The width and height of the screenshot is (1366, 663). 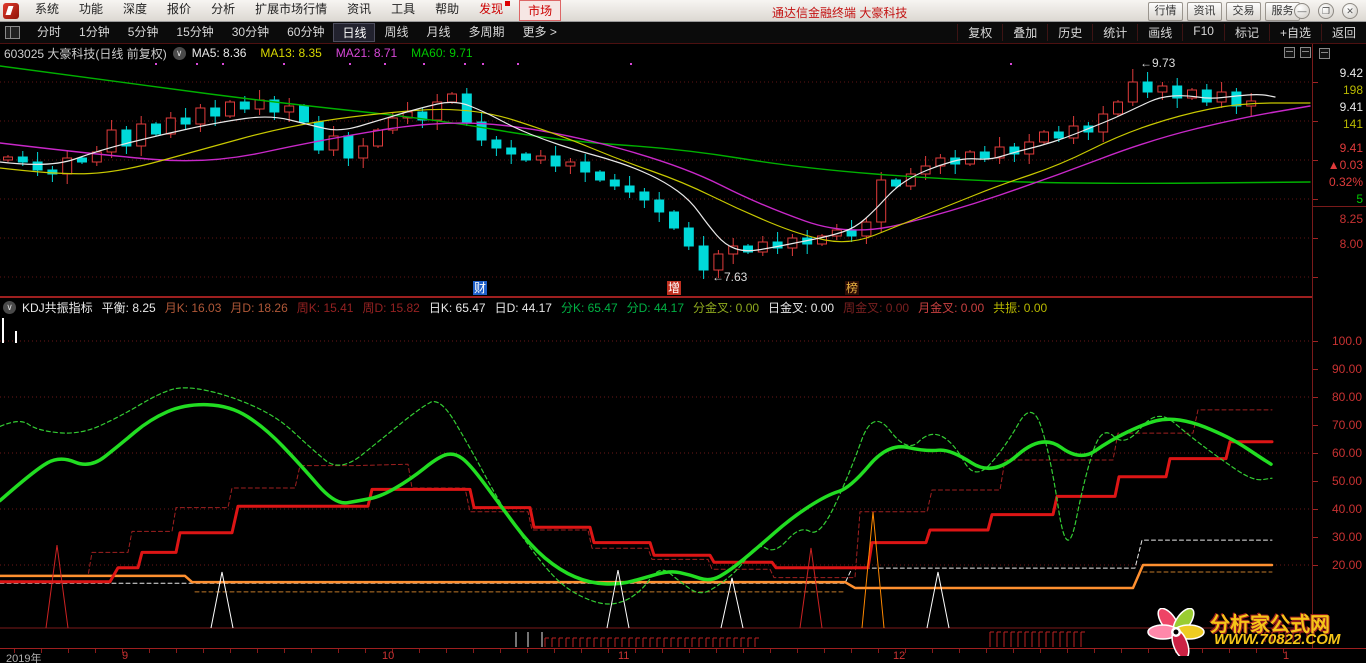 What do you see at coordinates (1114, 32) in the screenshot?
I see `toolbar-statistics: 统计` at bounding box center [1114, 32].